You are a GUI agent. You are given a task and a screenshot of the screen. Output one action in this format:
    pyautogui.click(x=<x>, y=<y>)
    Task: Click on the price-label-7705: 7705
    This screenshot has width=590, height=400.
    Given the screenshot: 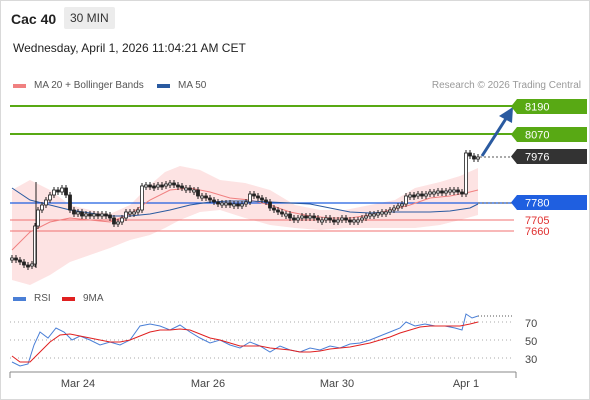 What is the action you would take?
    pyautogui.click(x=537, y=221)
    